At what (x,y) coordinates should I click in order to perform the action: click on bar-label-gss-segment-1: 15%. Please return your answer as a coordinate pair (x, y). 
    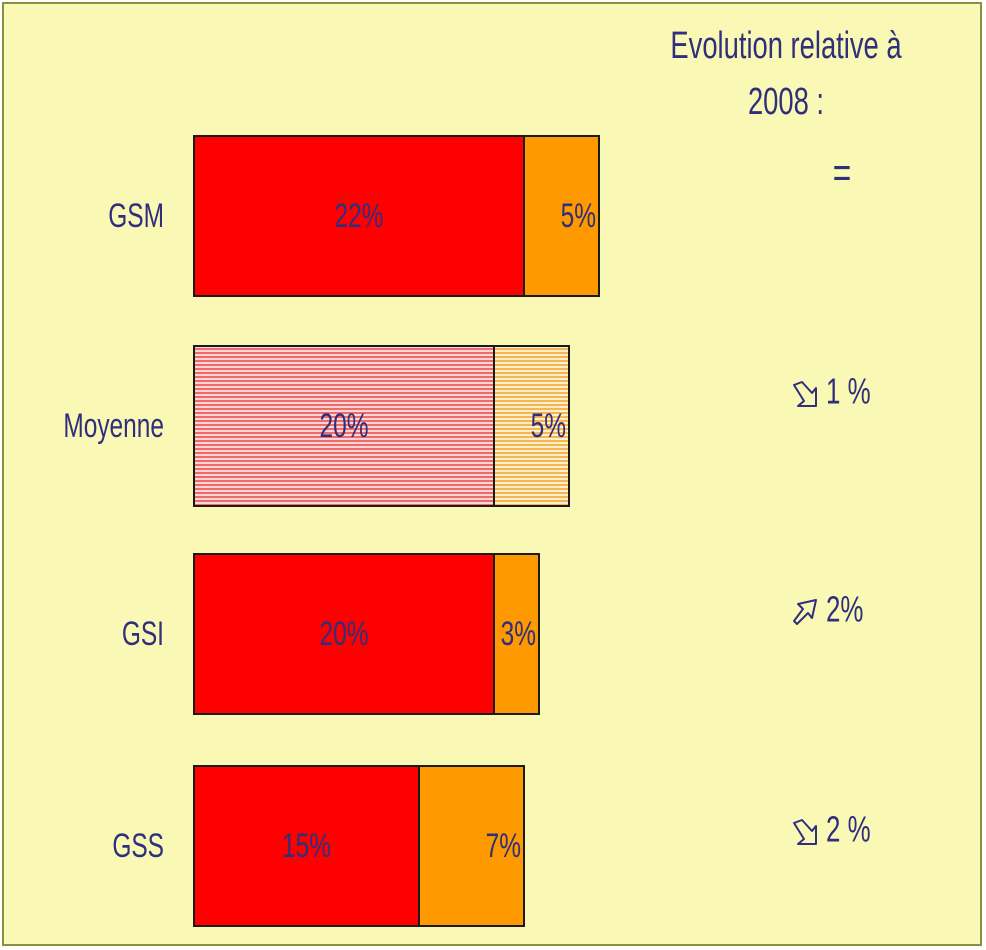
    Looking at the image, I should click on (306, 846).